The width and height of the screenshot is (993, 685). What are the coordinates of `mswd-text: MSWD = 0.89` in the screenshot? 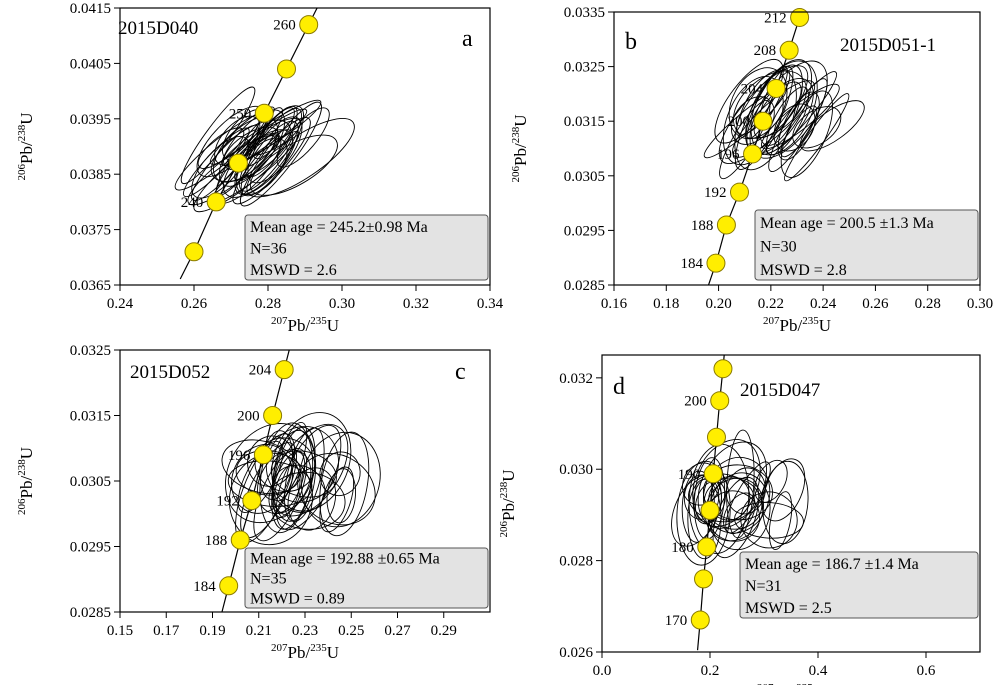 It's located at (297, 599).